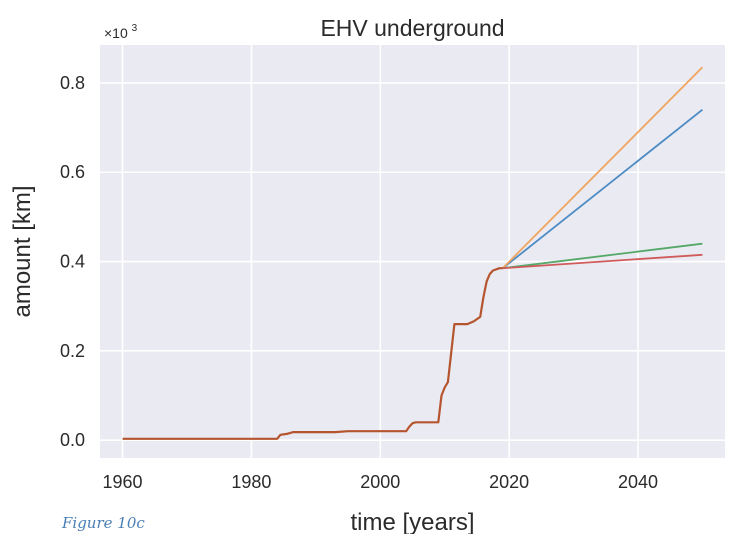  Describe the element at coordinates (22, 251) in the screenshot. I see `y-axis-label: amount [km]` at that location.